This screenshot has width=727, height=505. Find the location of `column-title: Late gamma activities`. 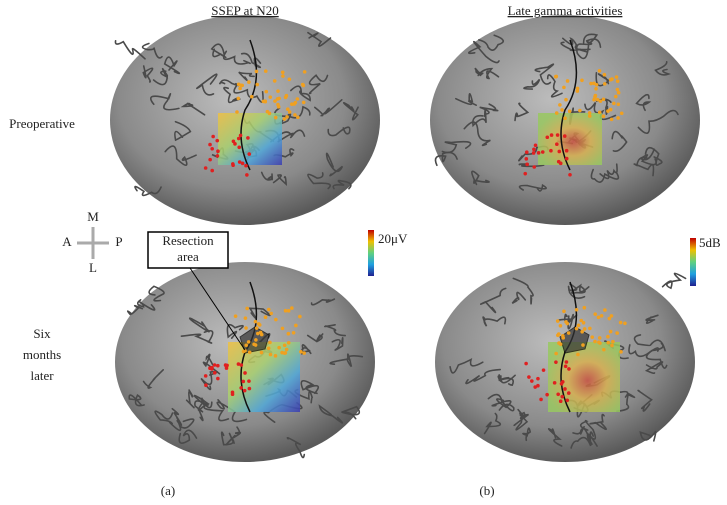

column-title: Late gamma activities is located at coordinates (565, 10).